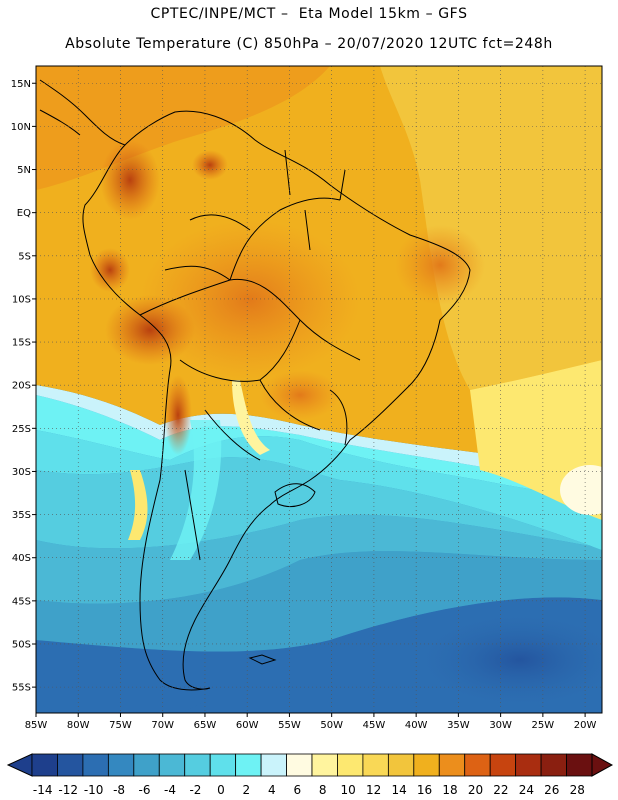 Image resolution: width=618 pixels, height=800 pixels. I want to click on colorbar-label: -12, so click(68, 790).